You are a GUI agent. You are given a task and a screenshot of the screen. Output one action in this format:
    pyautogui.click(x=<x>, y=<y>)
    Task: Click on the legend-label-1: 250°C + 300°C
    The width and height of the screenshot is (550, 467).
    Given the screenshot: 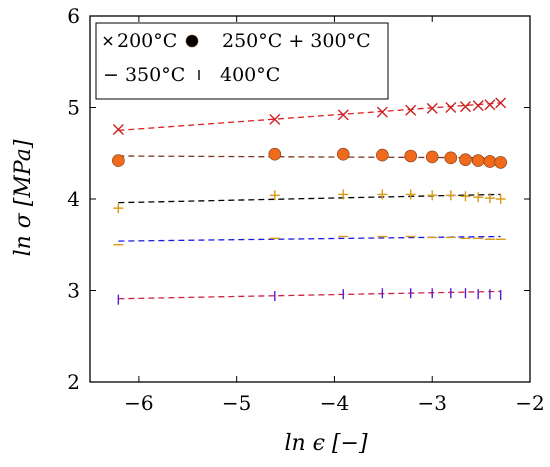 What is the action you would take?
    pyautogui.click(x=296, y=41)
    